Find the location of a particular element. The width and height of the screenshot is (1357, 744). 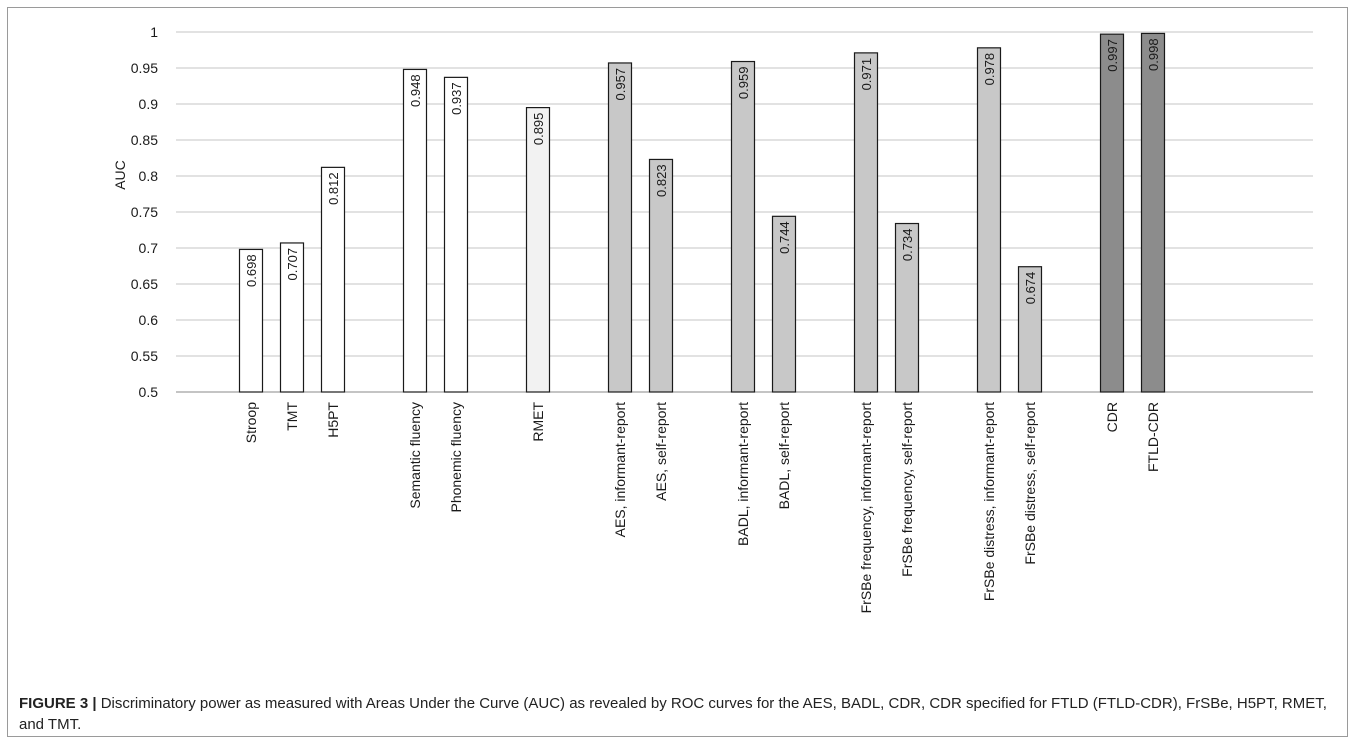

bar-value-label: 0.957 is located at coordinates (620, 84).